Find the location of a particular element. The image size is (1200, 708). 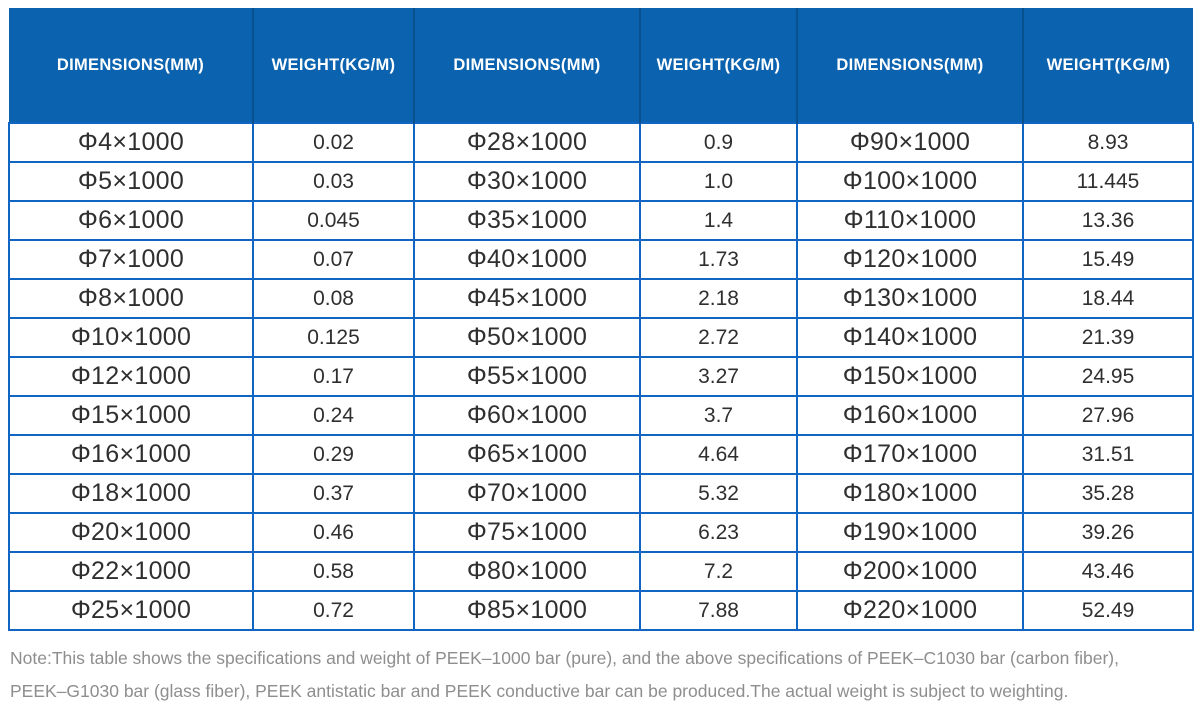

weight-cell: 0.46 is located at coordinates (333, 532).